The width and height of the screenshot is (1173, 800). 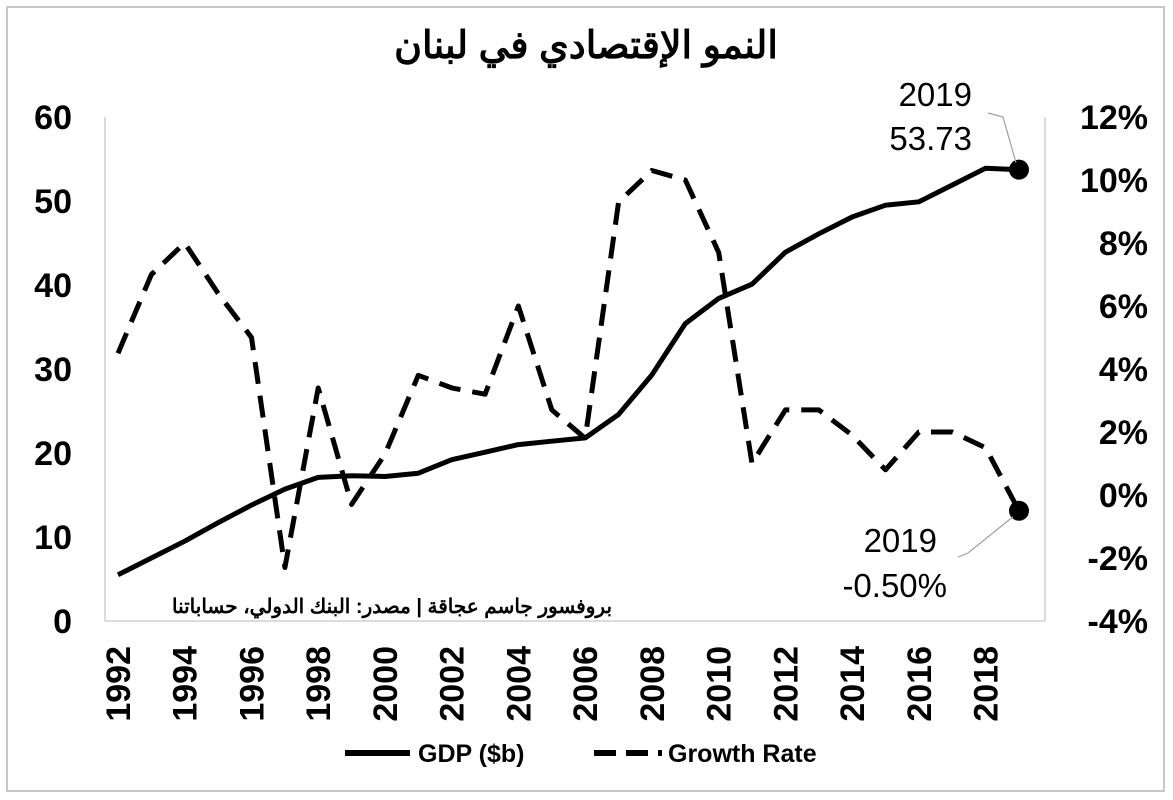 What do you see at coordinates (1118, 622) in the screenshot?
I see `right-tick-label: -4%` at bounding box center [1118, 622].